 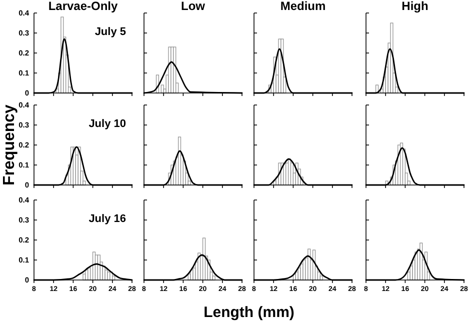 I want to click on y-axis-title: Frequency, so click(x=9, y=145).